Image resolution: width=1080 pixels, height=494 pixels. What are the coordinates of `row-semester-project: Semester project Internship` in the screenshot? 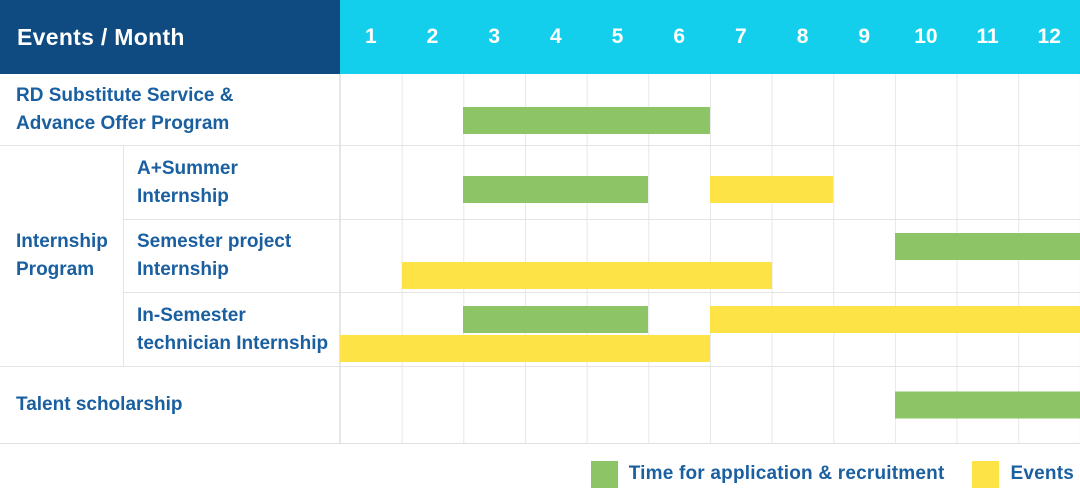 It's located at (602, 256).